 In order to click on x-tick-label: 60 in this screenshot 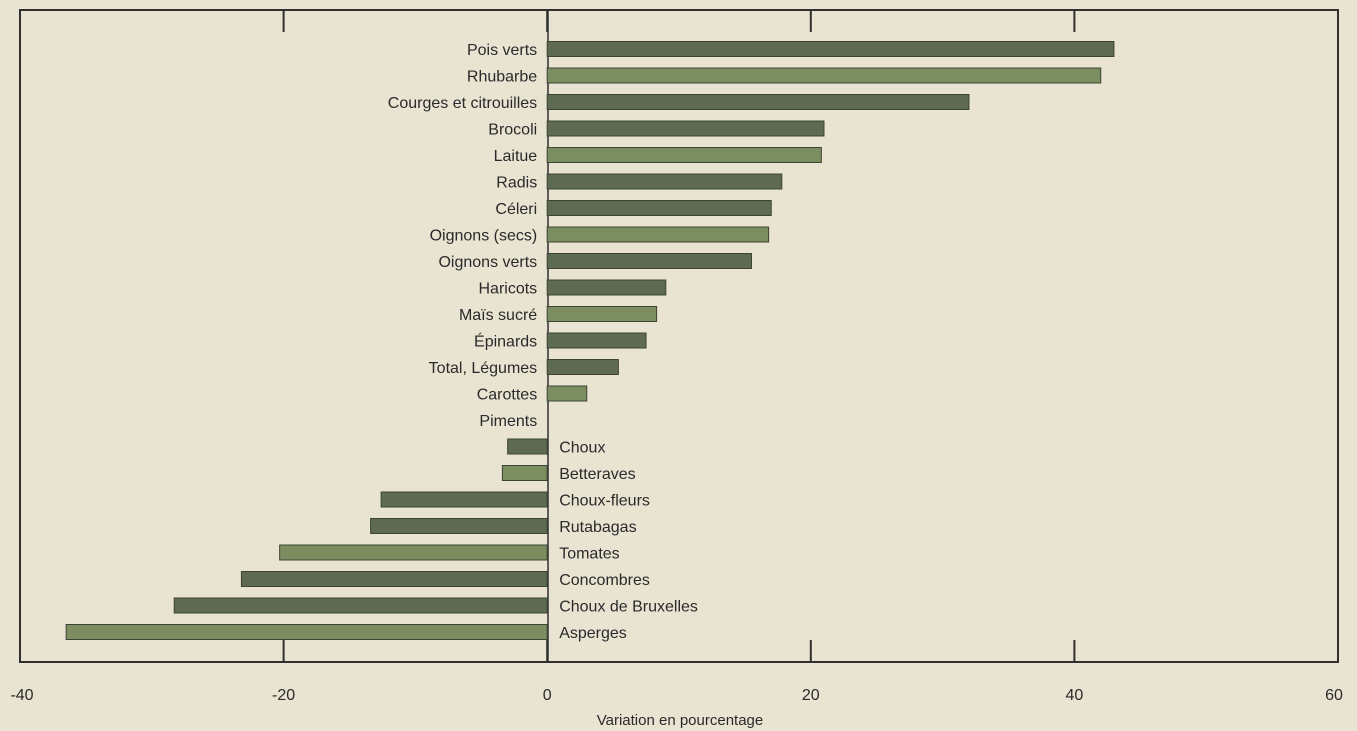, I will do `click(1334, 695)`.